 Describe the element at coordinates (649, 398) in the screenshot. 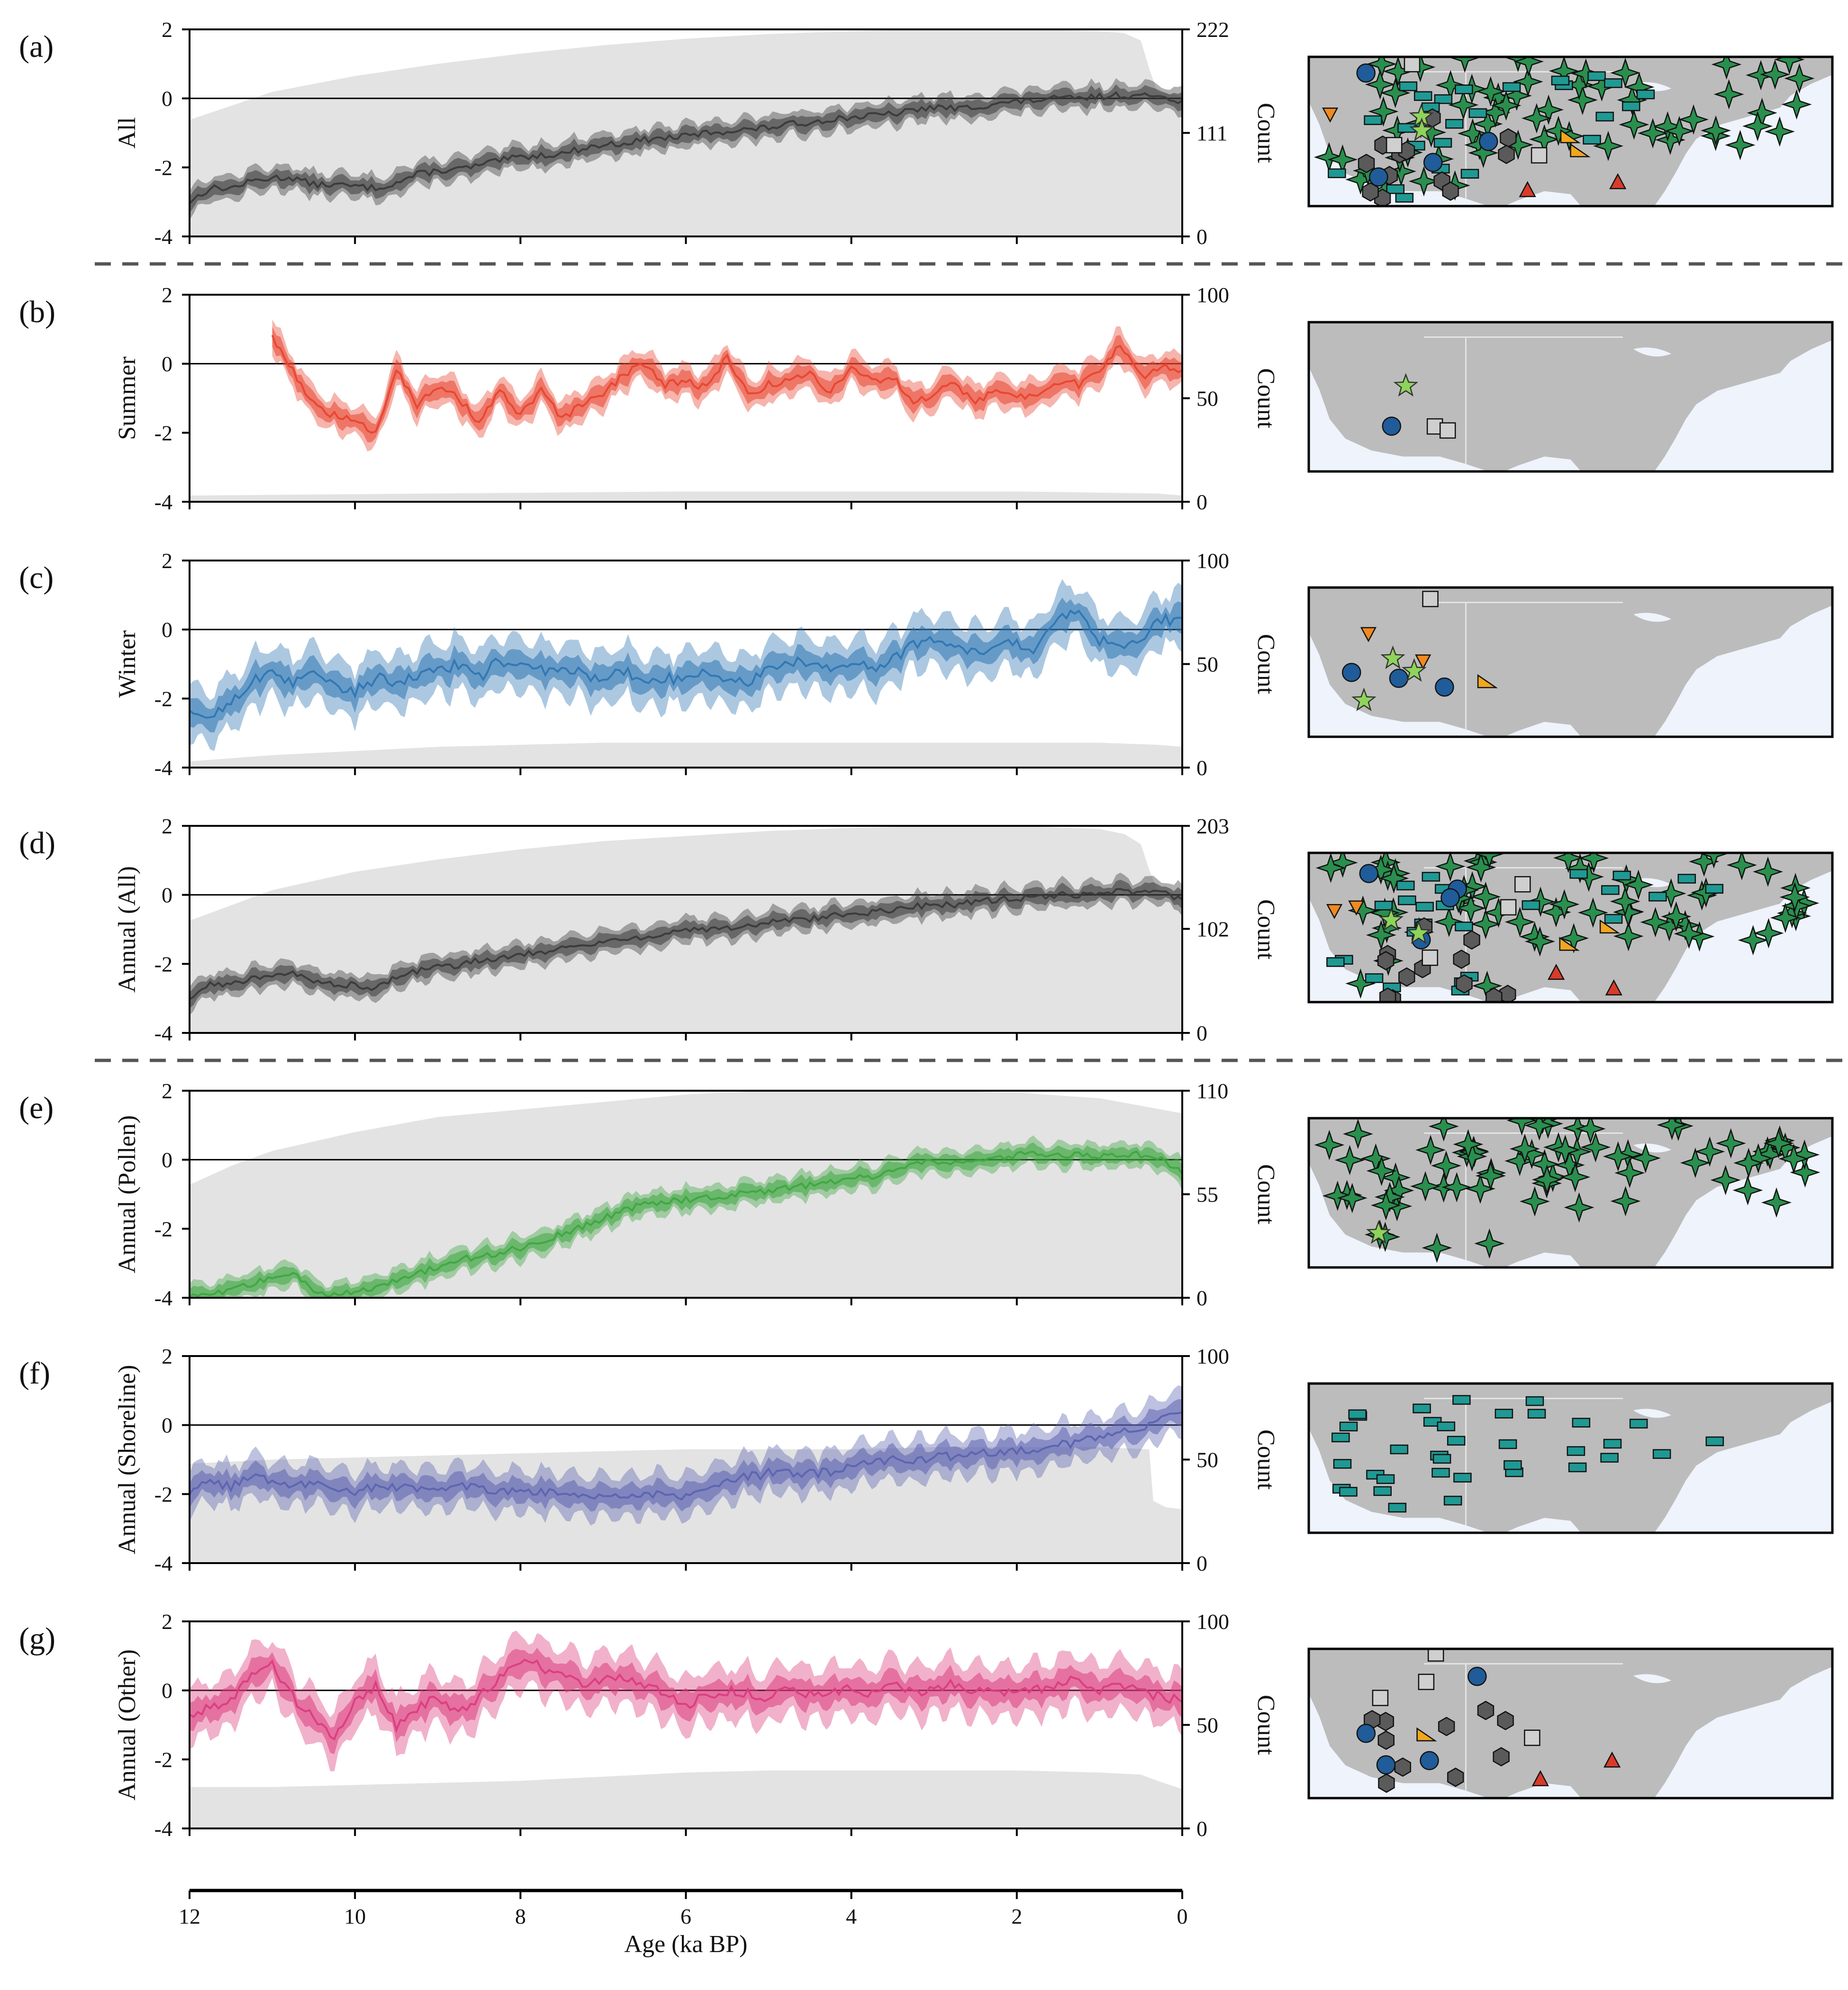

I see `panel-b: -4 -2 0 2 0 50 100 Summer Count (b)` at that location.